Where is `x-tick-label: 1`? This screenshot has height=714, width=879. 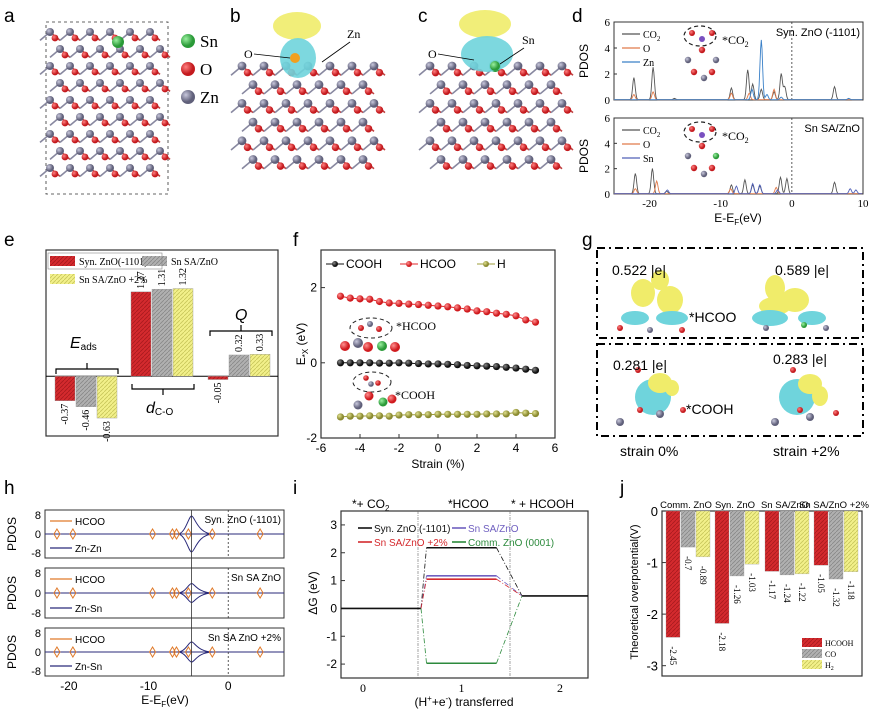
x-tick-label: 1 is located at coordinates (462, 688).